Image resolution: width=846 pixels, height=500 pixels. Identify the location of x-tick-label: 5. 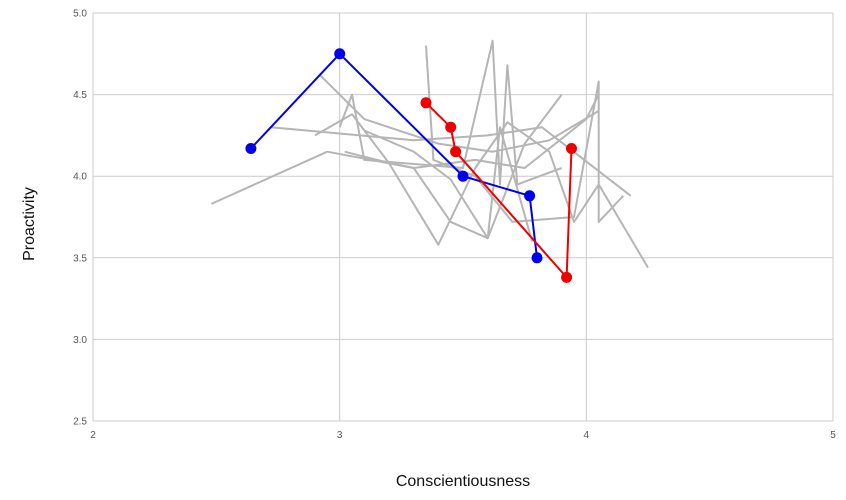
(833, 435).